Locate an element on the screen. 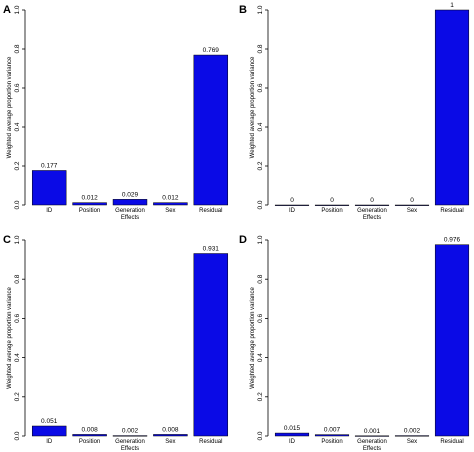 The height and width of the screenshot is (452, 474). data-label: 0.001 is located at coordinates (372, 431).